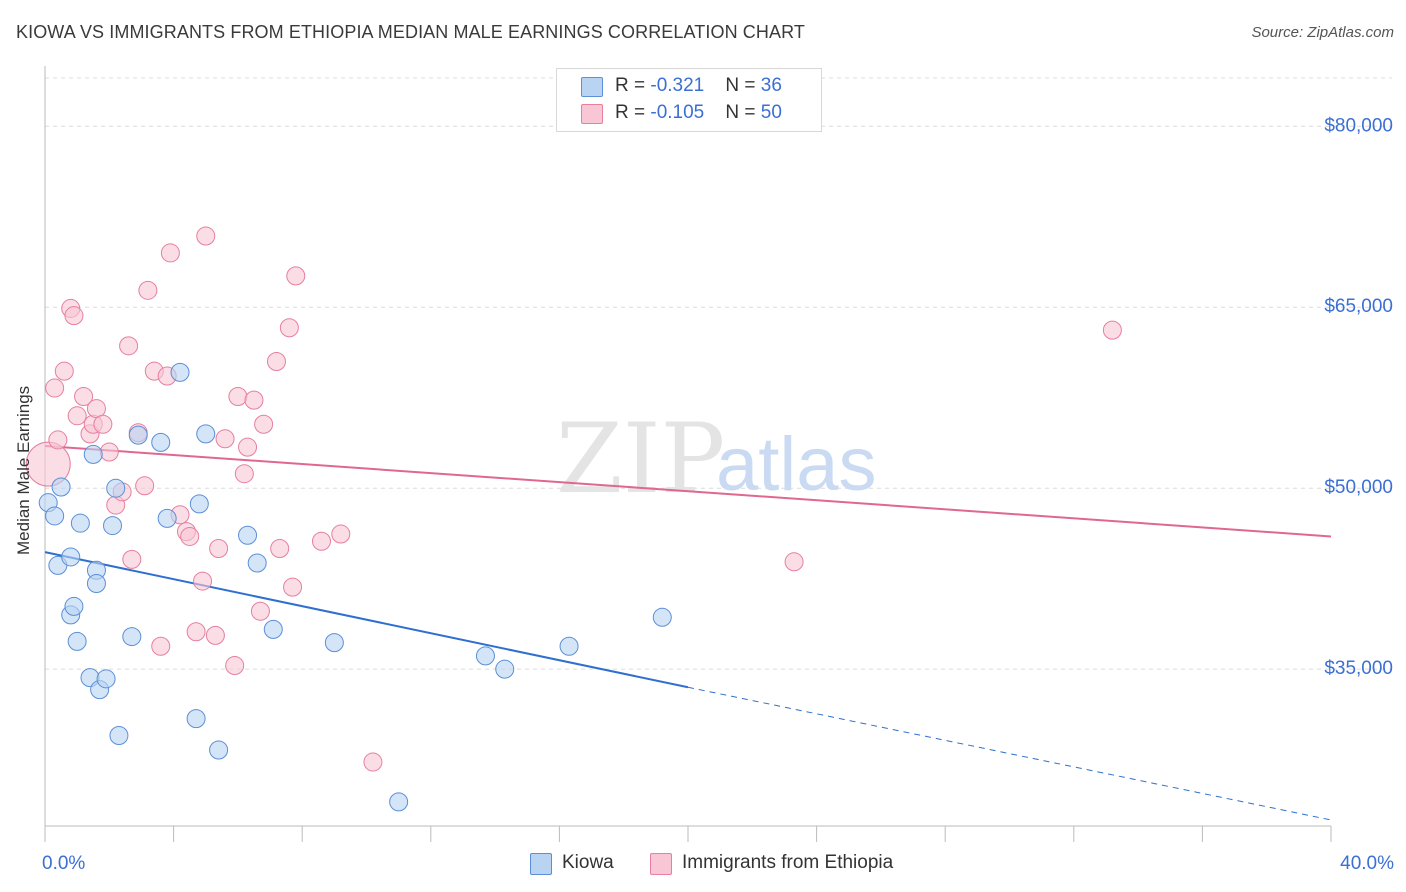  I want to click on r-value-kiowa: -0.321, so click(677, 85).